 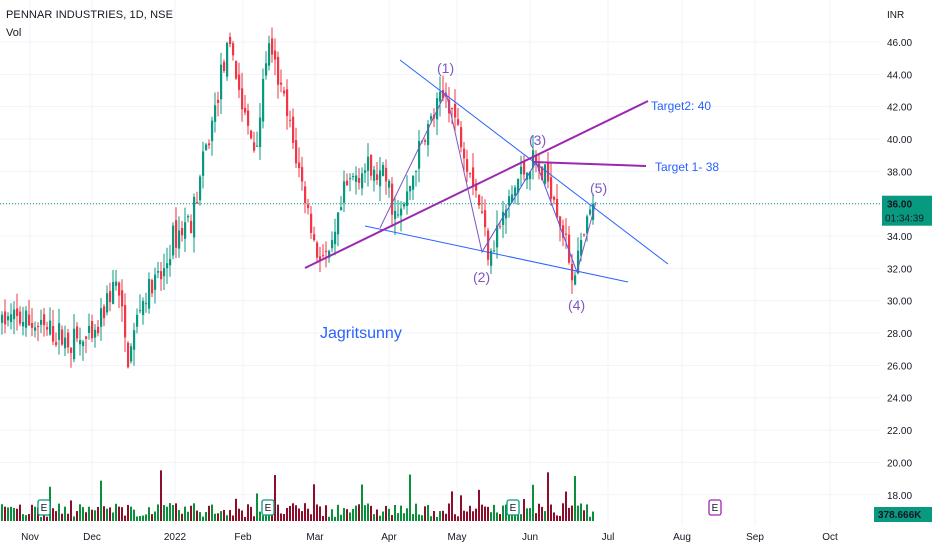 What do you see at coordinates (682, 537) in the screenshot?
I see `time-tick-label: Aug` at bounding box center [682, 537].